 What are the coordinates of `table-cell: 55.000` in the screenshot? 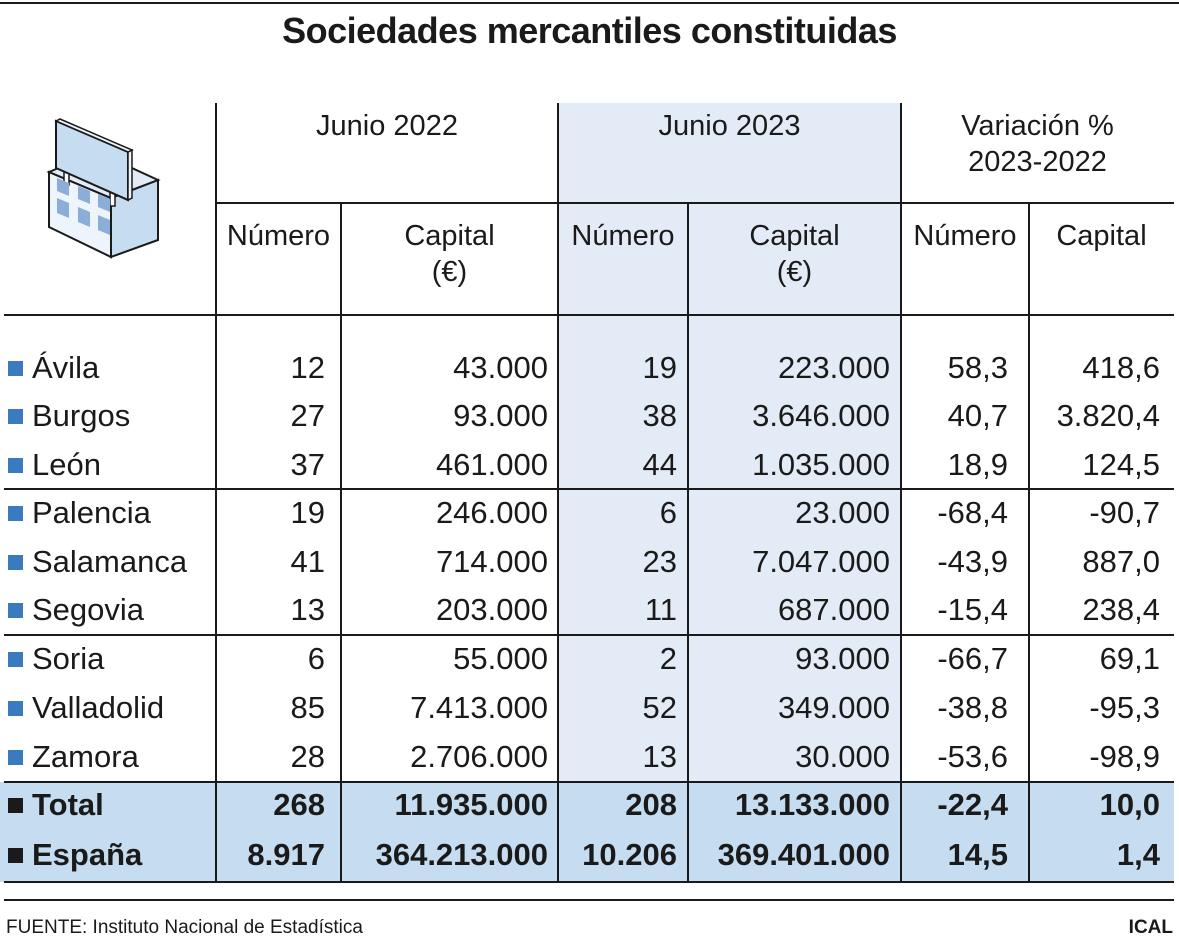 It's located at (500, 658).